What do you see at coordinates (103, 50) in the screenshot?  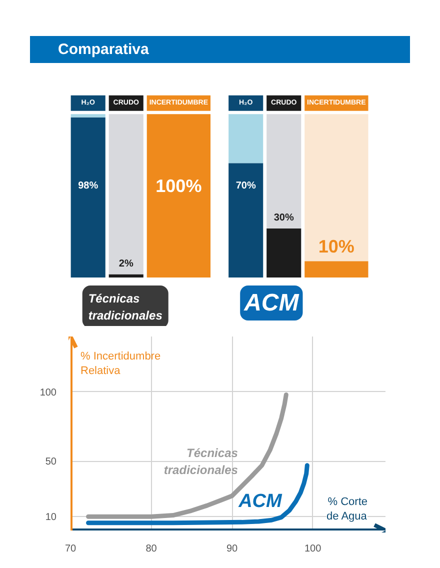 I see `chart-title: Comparativa` at bounding box center [103, 50].